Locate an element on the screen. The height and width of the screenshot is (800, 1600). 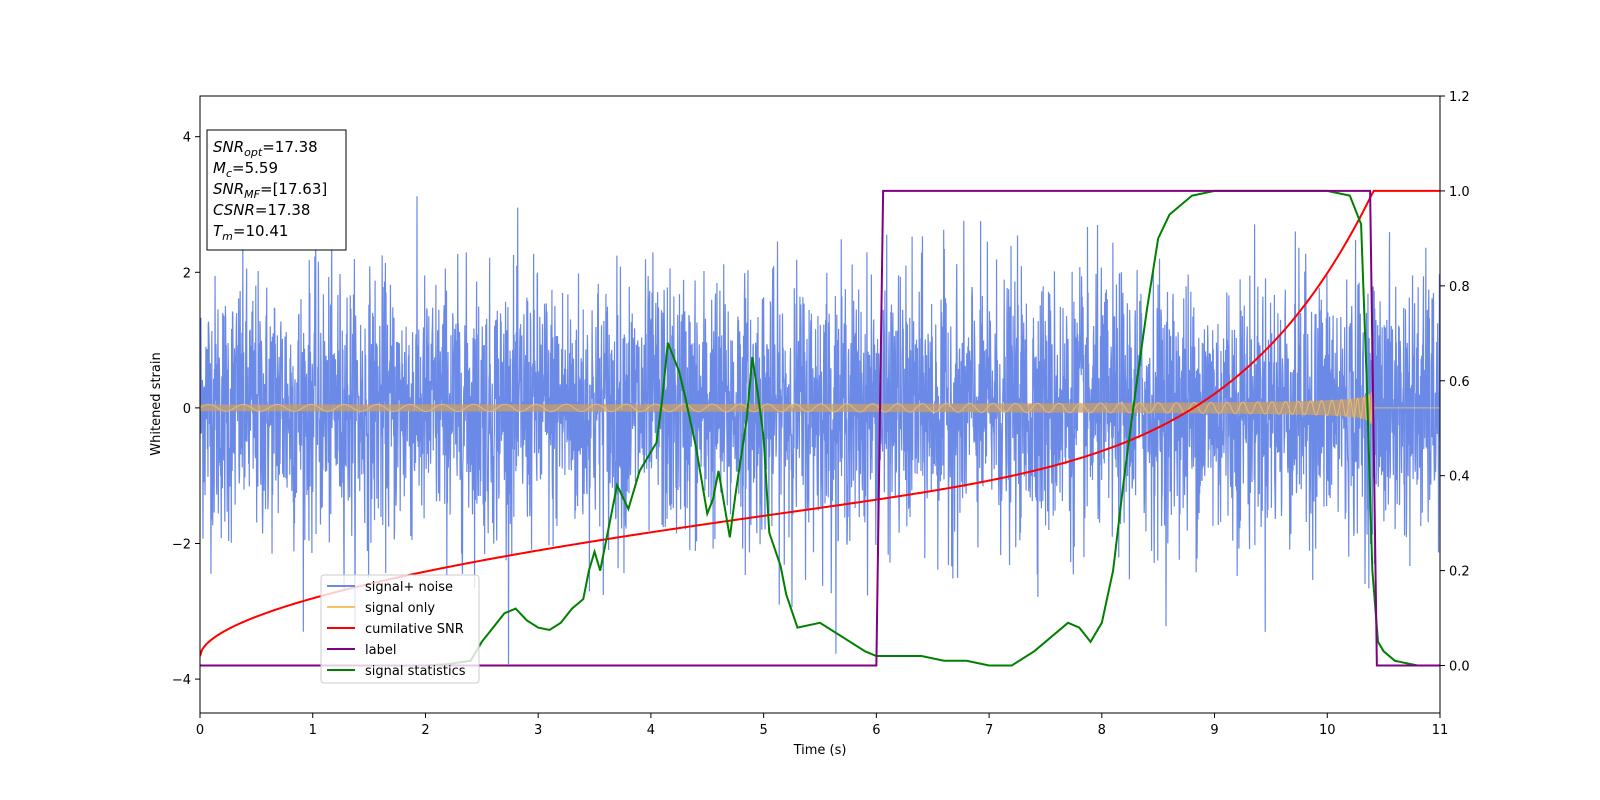
y2-tick-label: 1.2 is located at coordinates (1459, 97).